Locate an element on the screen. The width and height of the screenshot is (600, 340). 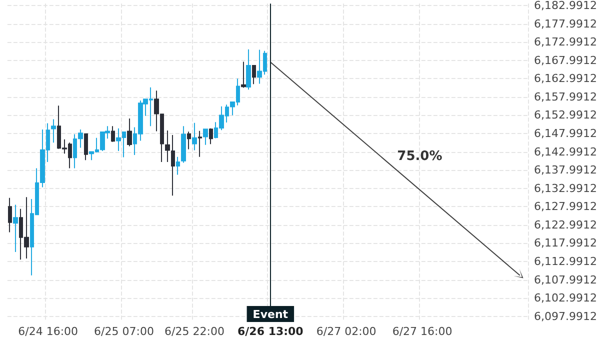
ref-line-label: Event is located at coordinates (270, 314).